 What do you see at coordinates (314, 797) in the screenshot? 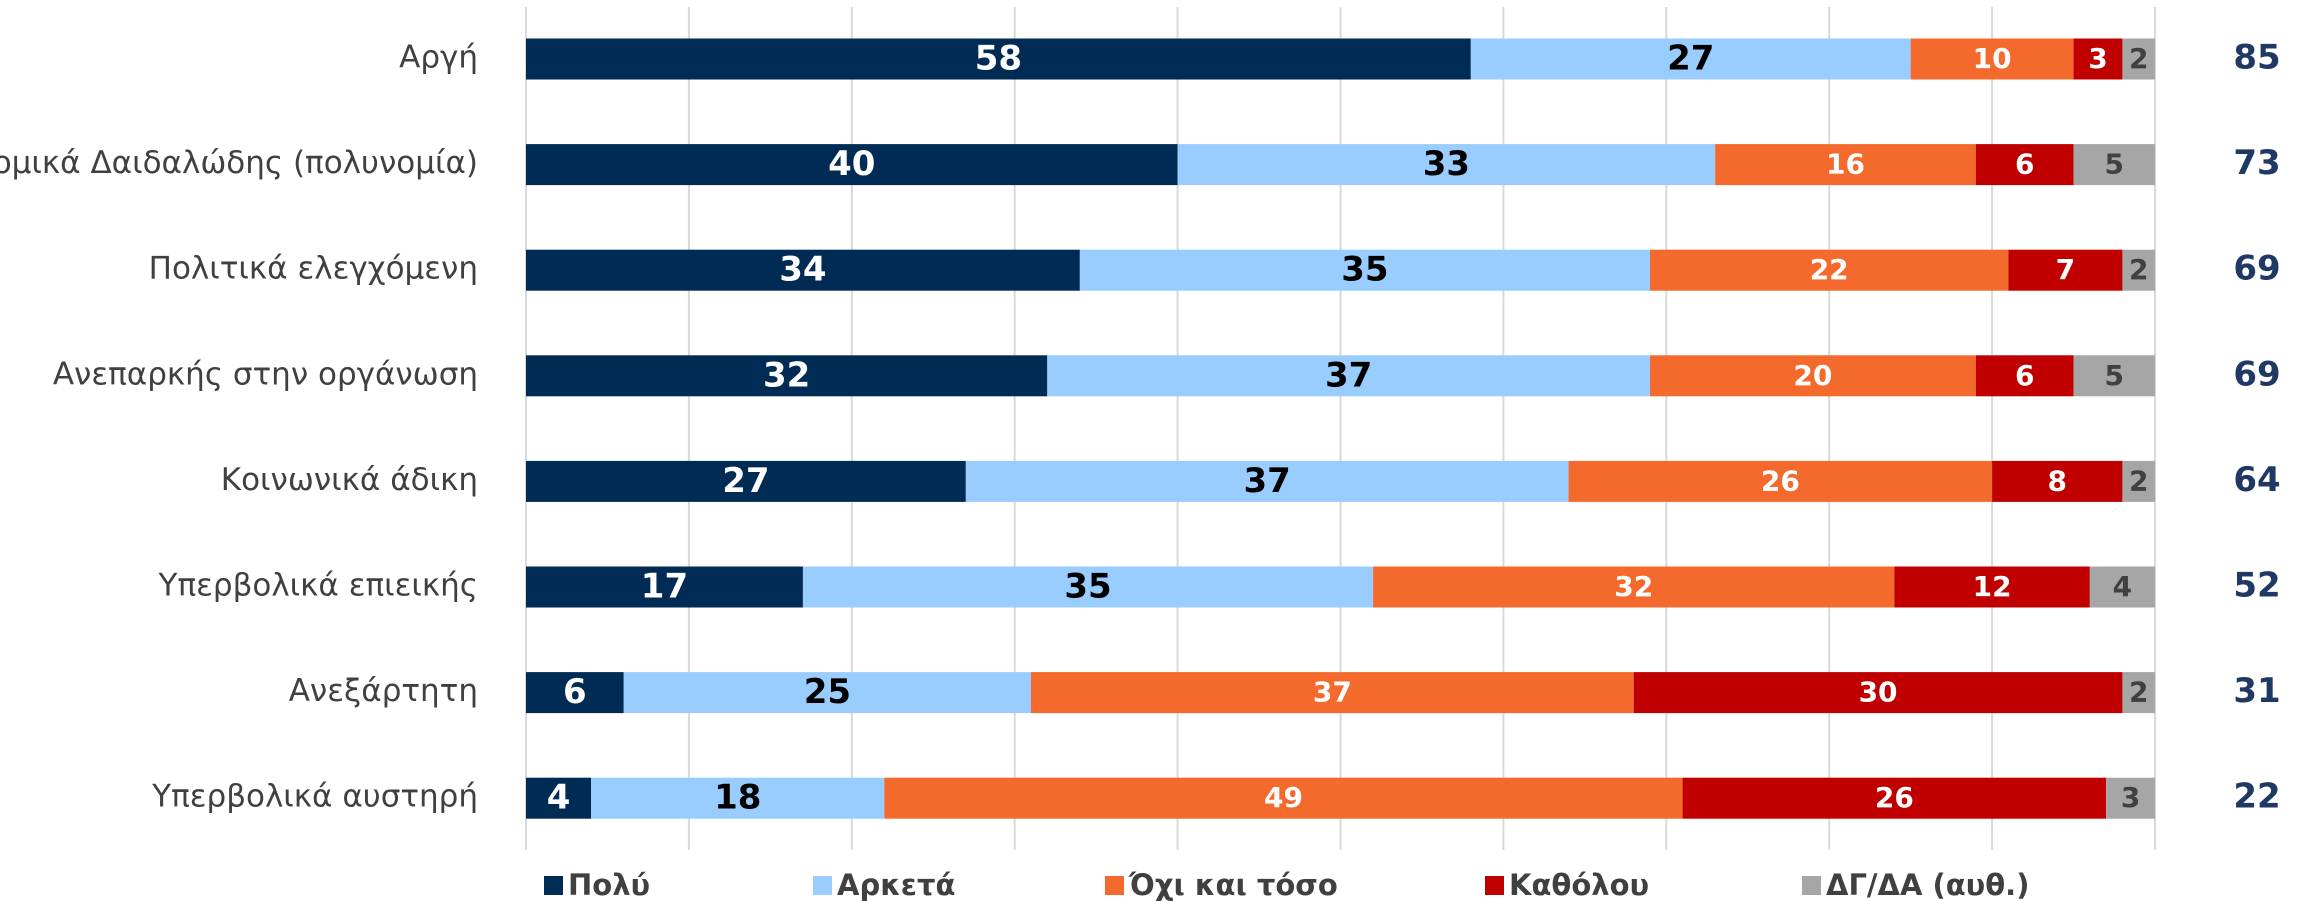
I see `category-label: Υπερβολικά αυστηρή` at bounding box center [314, 797].